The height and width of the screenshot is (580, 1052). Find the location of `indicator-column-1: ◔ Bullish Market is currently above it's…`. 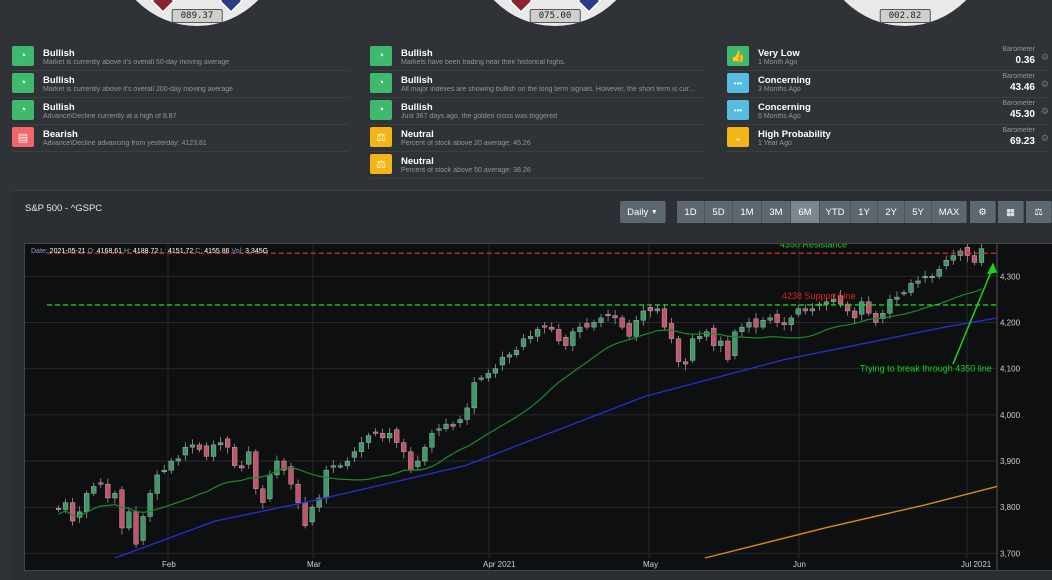

indicator-column-1: ◔ Bullish Market is currently above it's… is located at coordinates (180, 98).